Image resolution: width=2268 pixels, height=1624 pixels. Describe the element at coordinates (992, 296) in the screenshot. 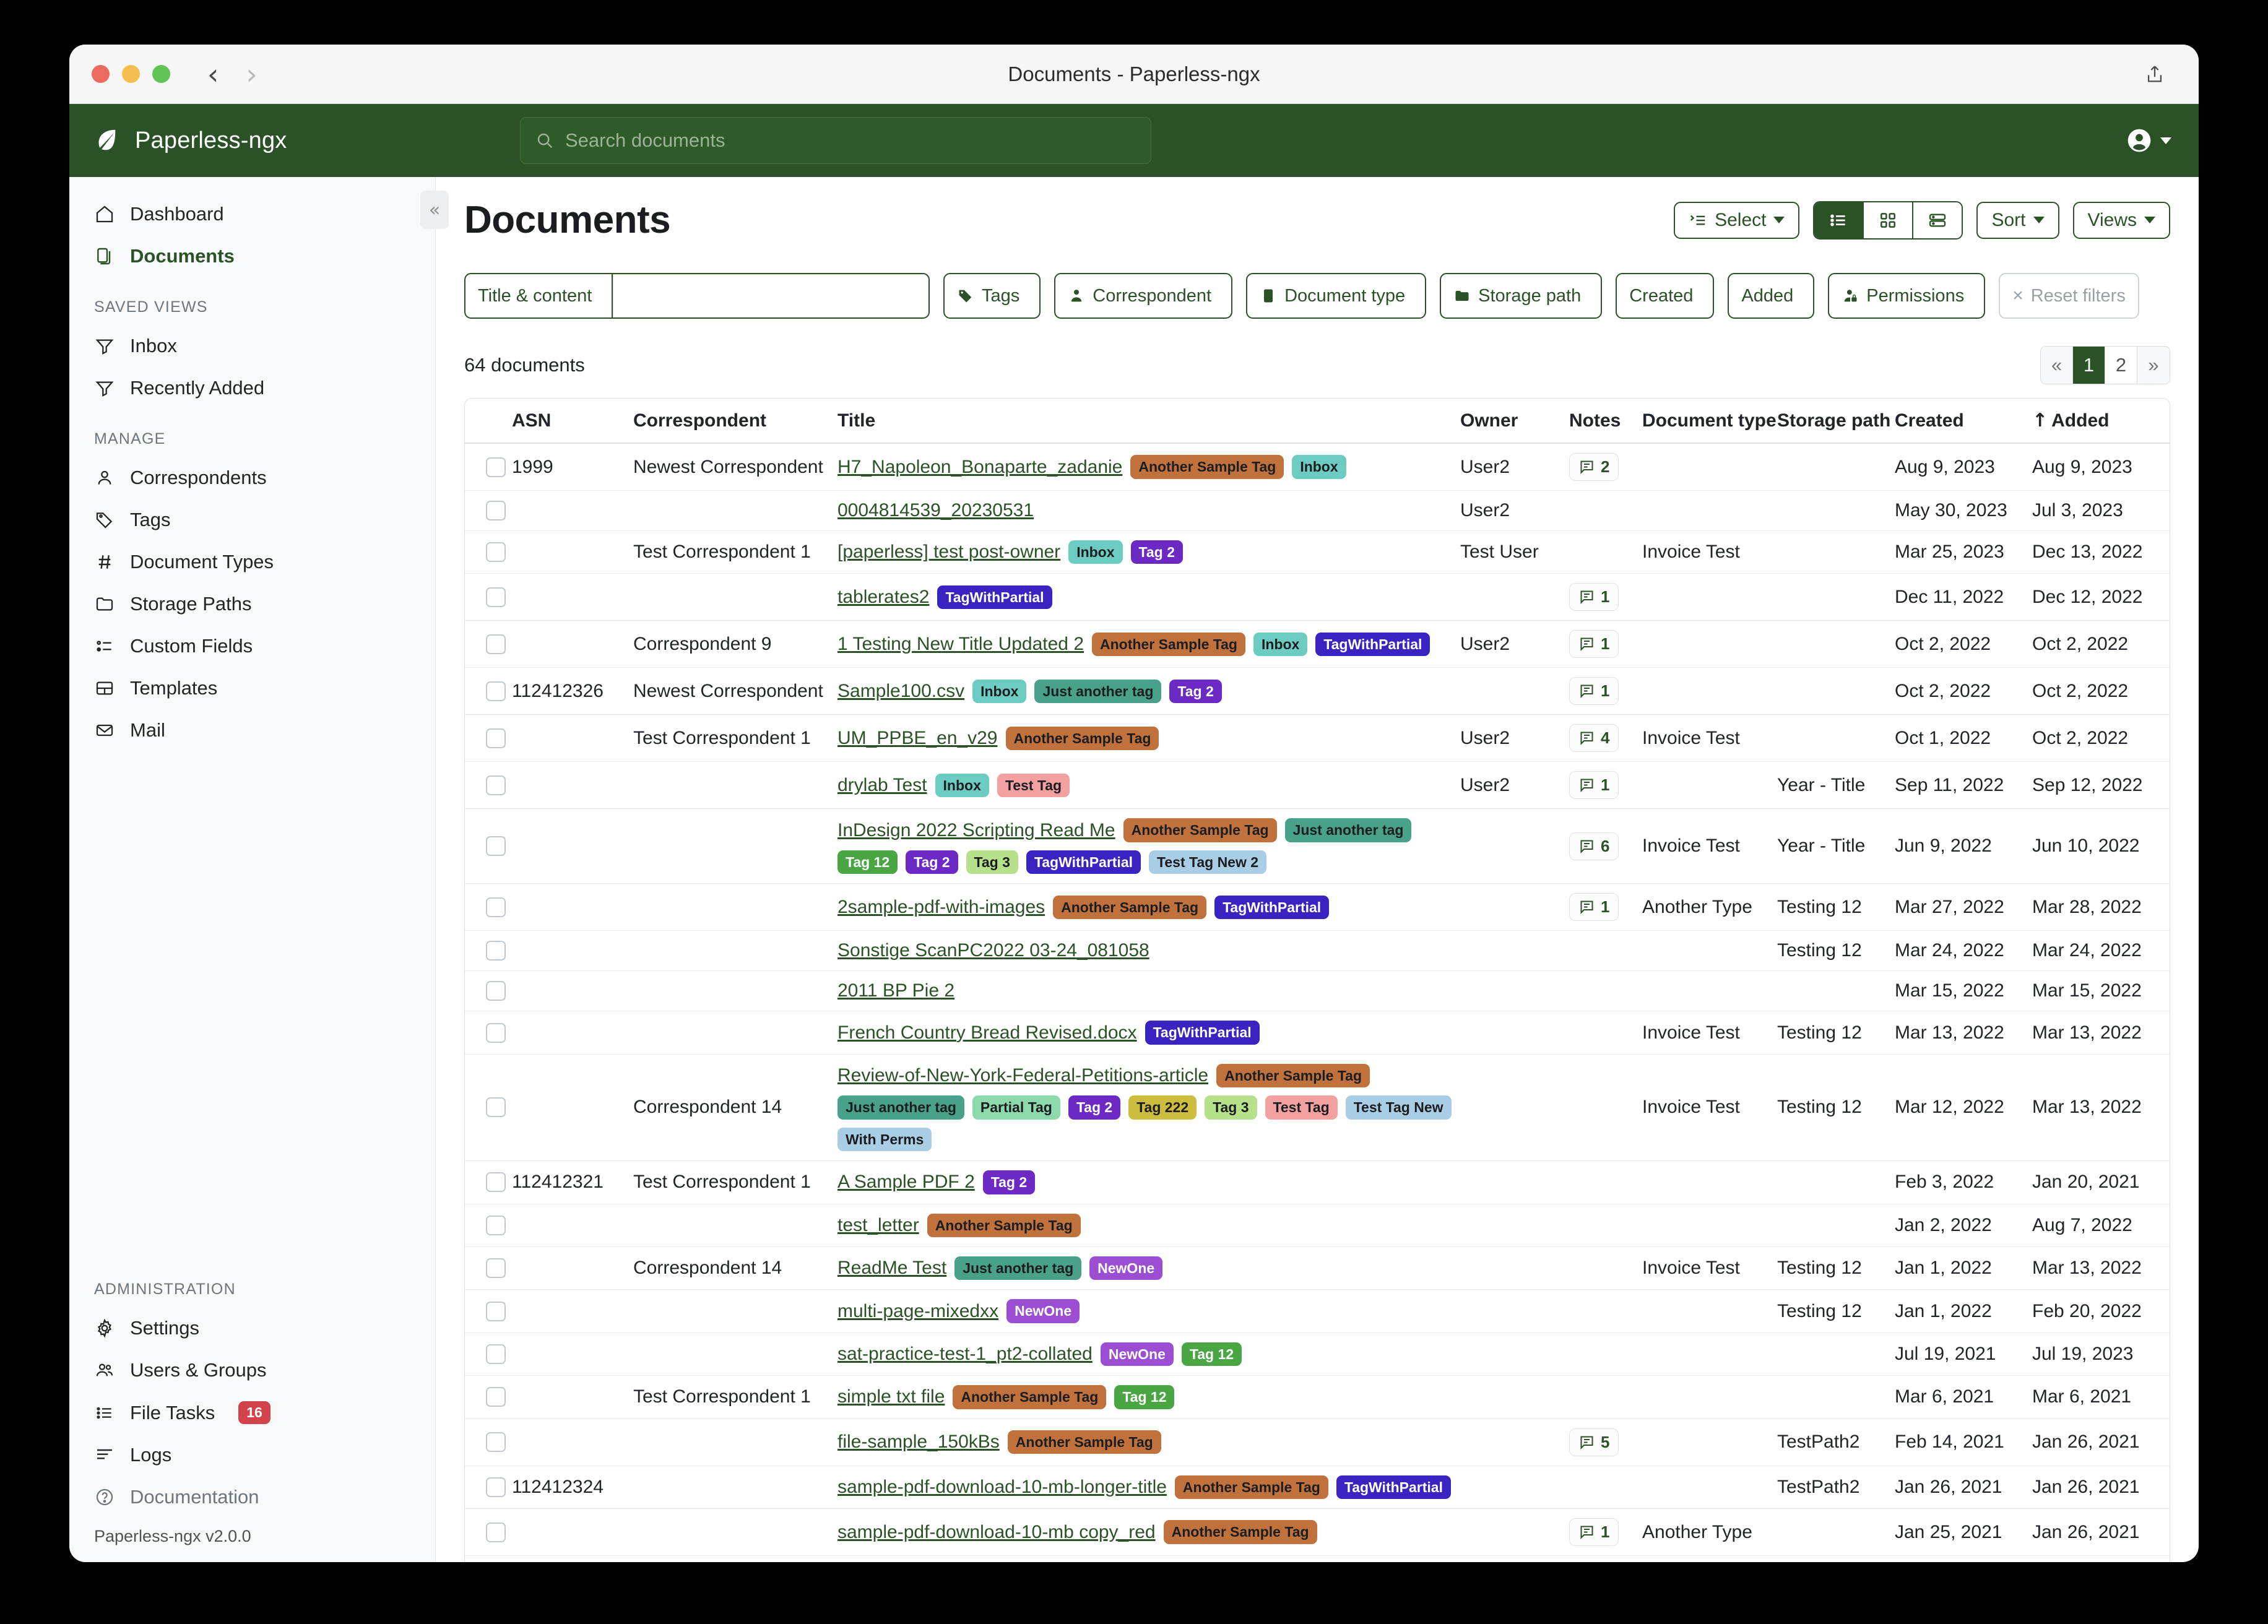

I see `filter-tags-button: Tags` at that location.